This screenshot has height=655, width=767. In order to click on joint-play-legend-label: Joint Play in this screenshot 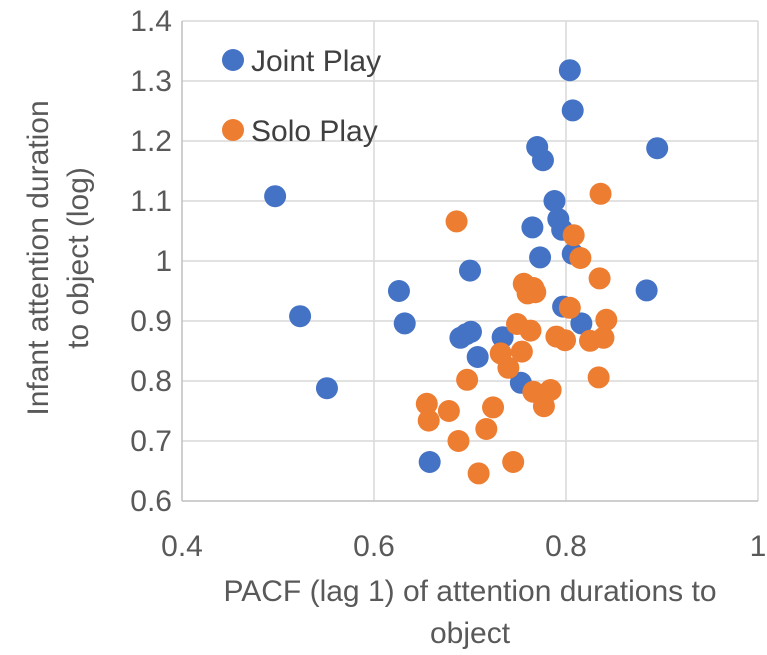, I will do `click(316, 61)`.